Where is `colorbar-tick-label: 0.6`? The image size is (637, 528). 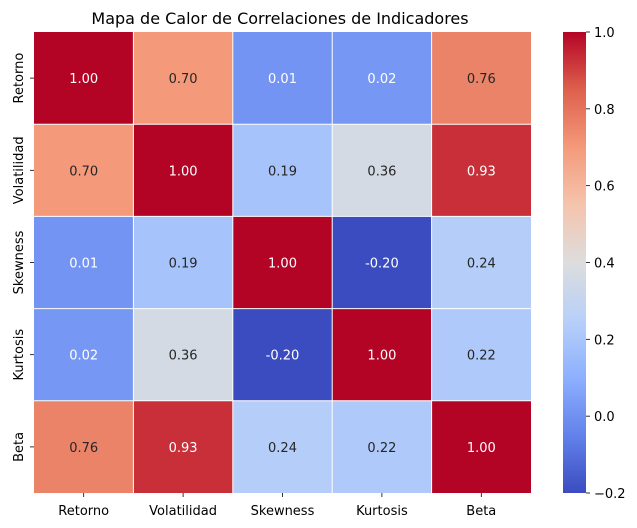
colorbar-tick-label: 0.6 is located at coordinates (604, 187).